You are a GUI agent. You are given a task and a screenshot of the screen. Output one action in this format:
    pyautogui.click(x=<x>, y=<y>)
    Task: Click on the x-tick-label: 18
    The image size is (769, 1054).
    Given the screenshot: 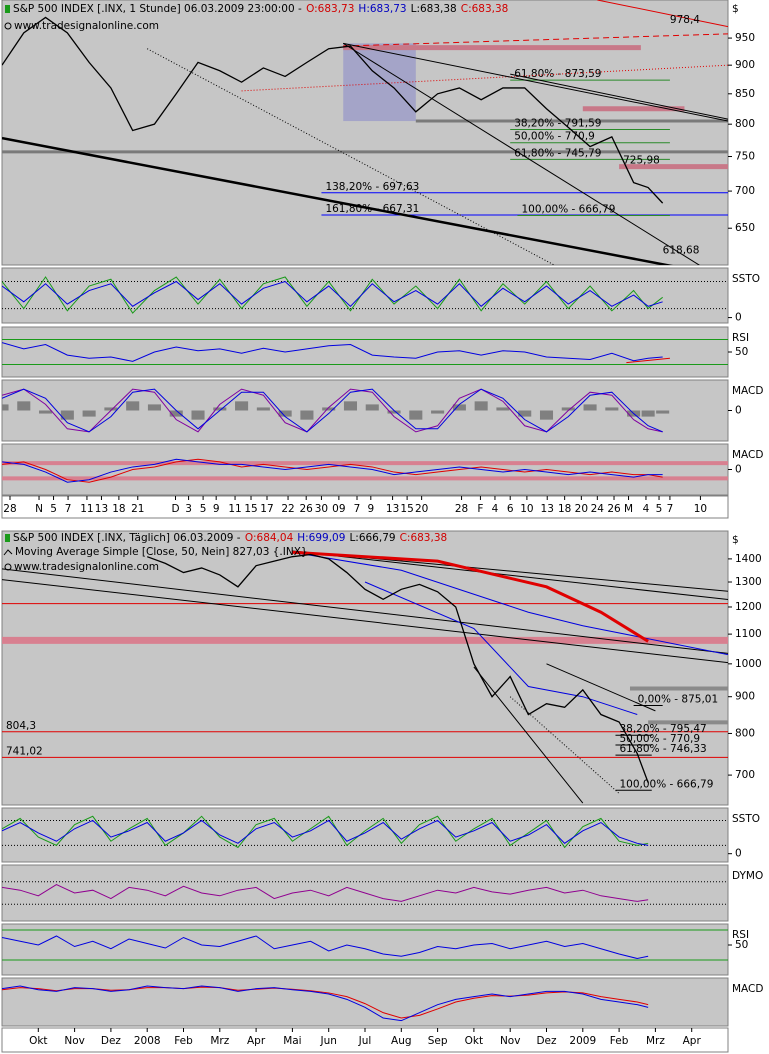 What is the action you would take?
    pyautogui.click(x=564, y=509)
    